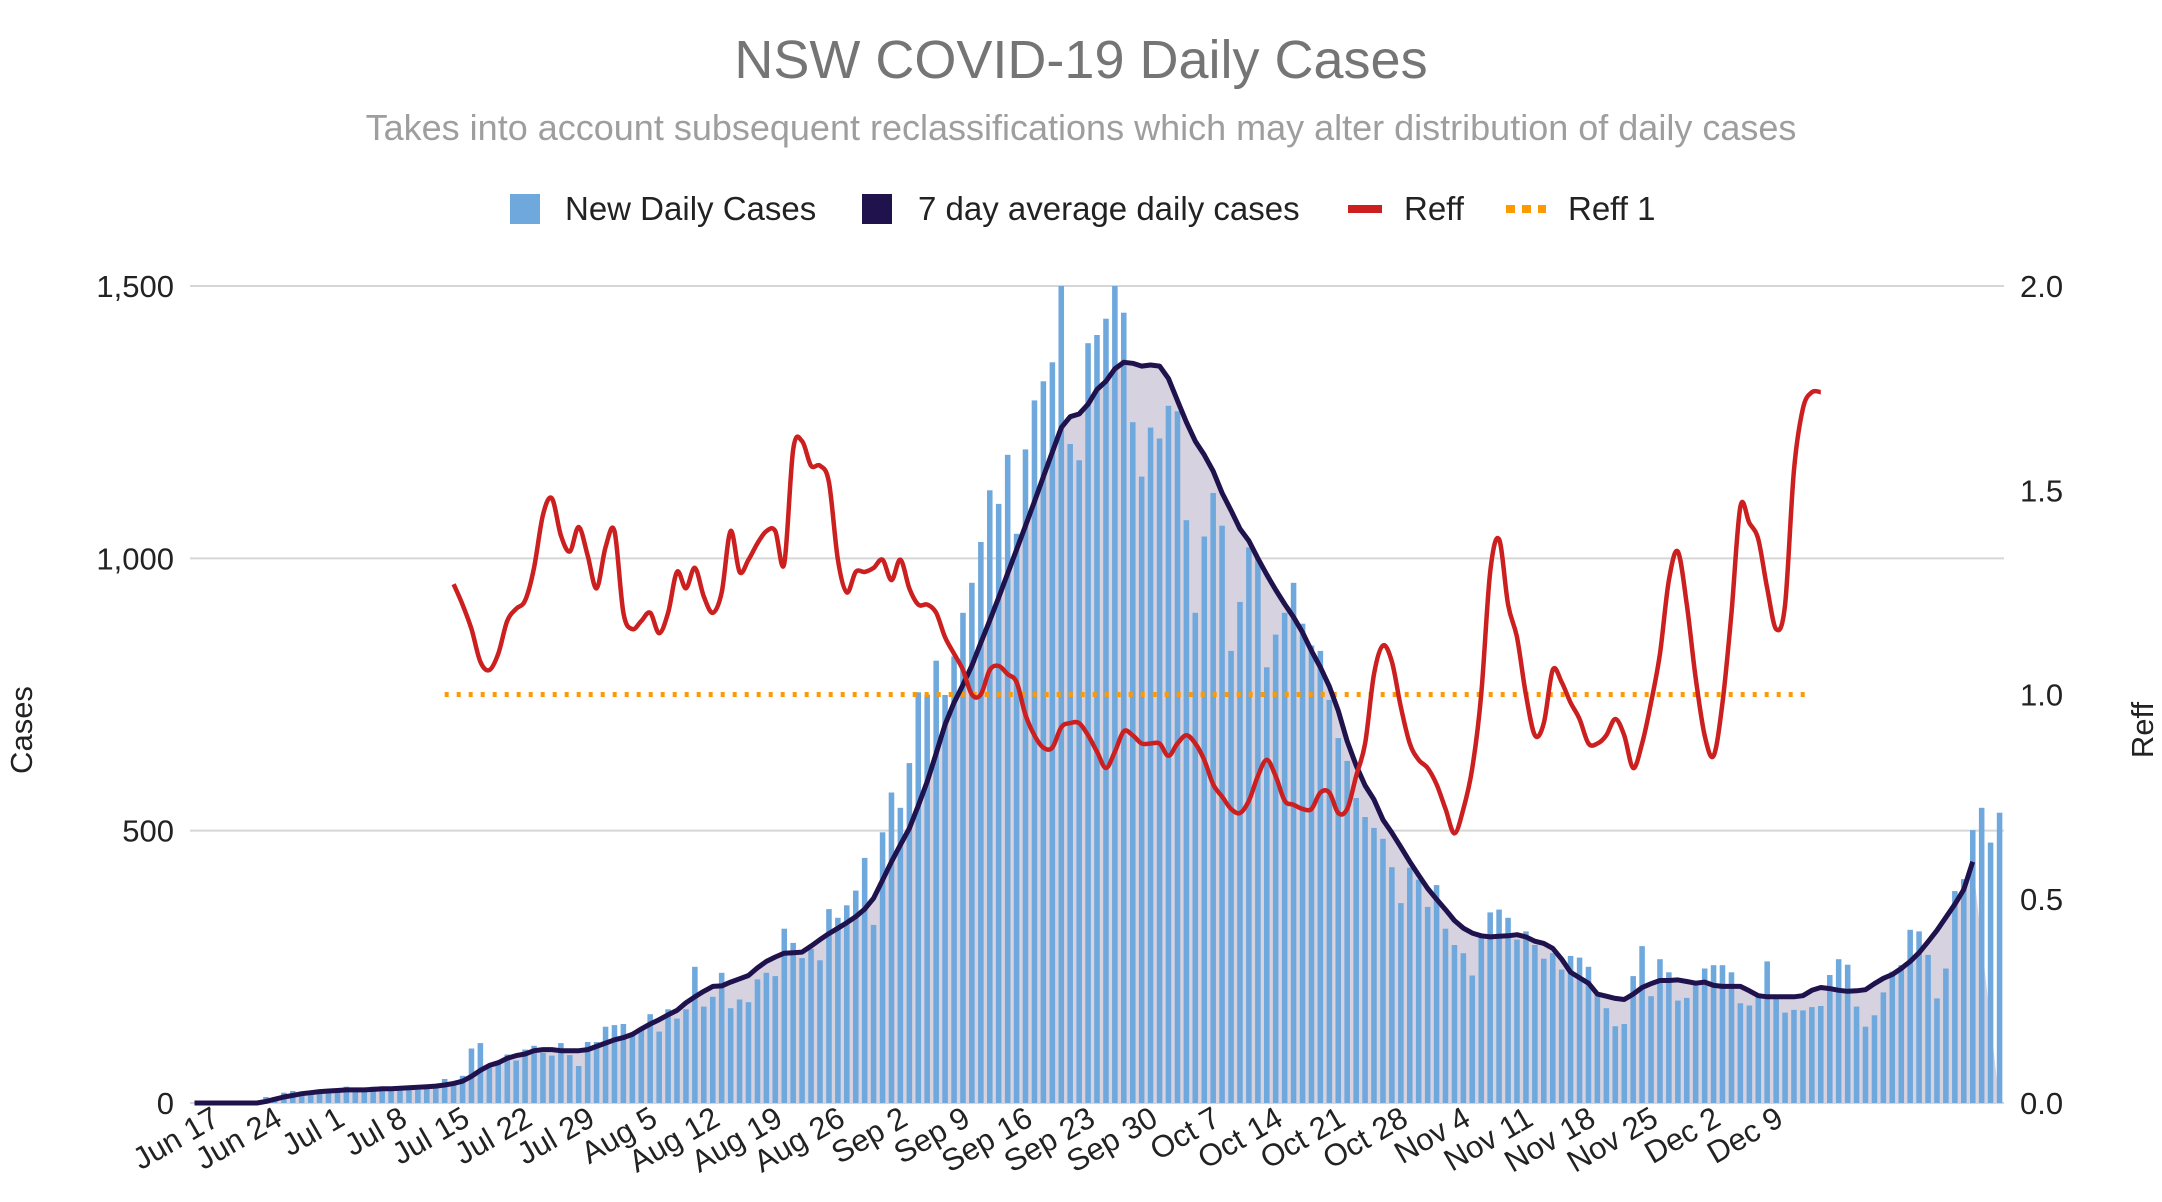  Describe the element at coordinates (135, 286) in the screenshot. I see `y-tick-label: 1,500` at that location.